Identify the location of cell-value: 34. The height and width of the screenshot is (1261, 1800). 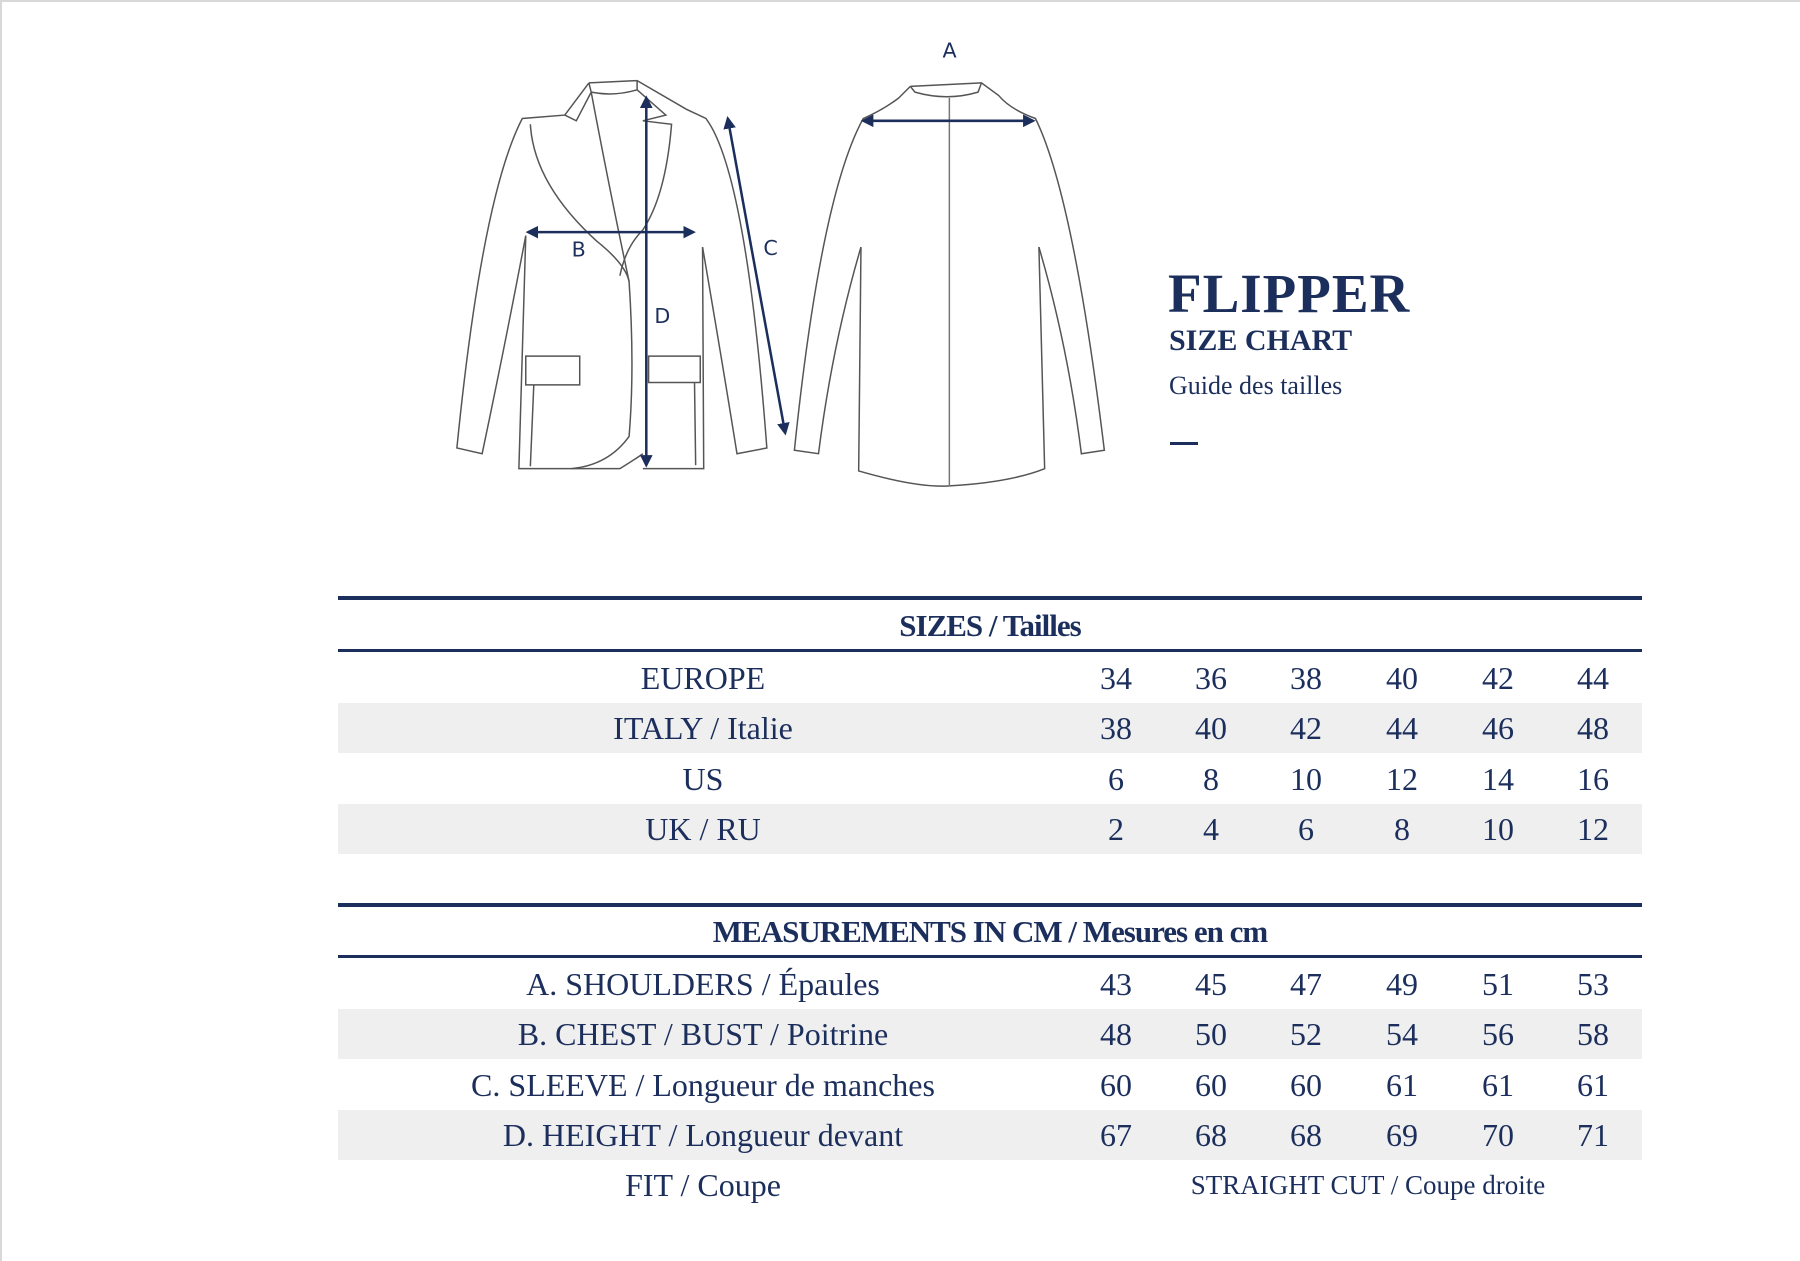
(1116, 678).